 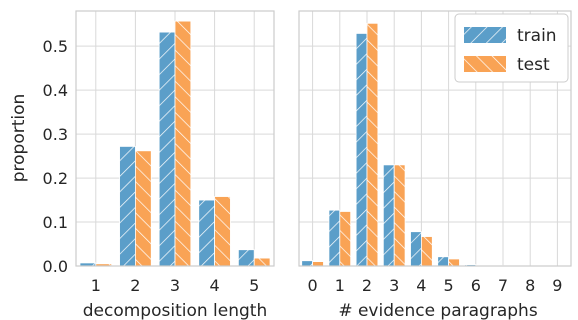 What do you see at coordinates (503, 285) in the screenshot?
I see `x-tick-label: 7` at bounding box center [503, 285].